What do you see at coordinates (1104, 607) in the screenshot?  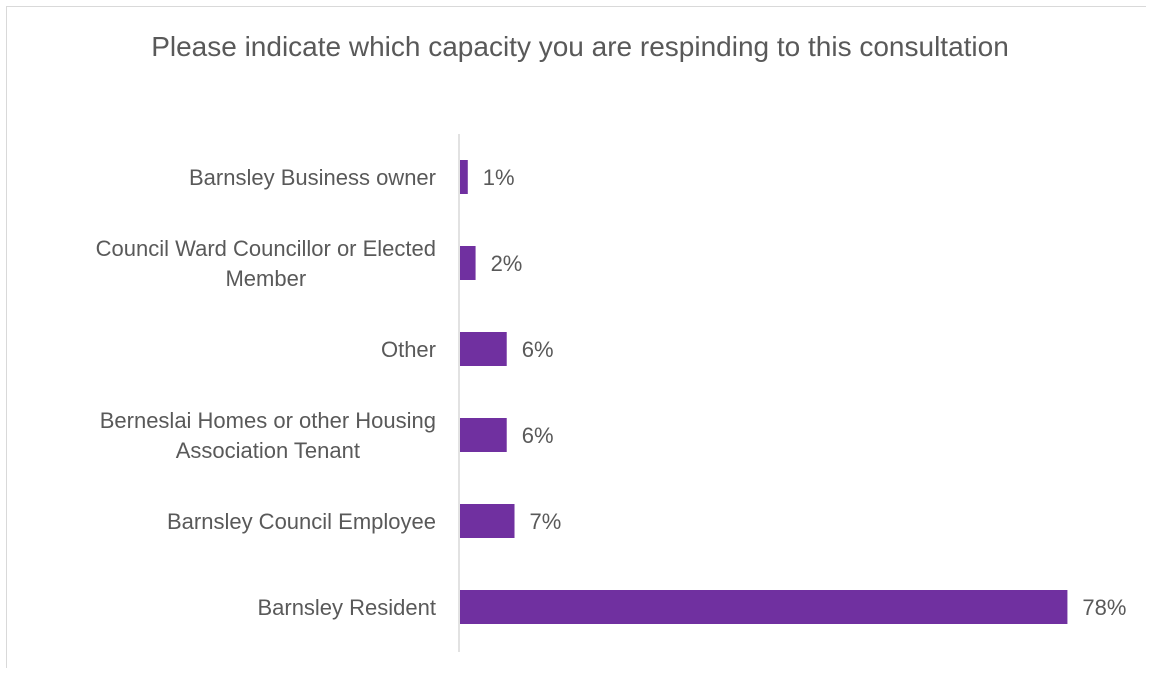 I see `data-label: 78%` at bounding box center [1104, 607].